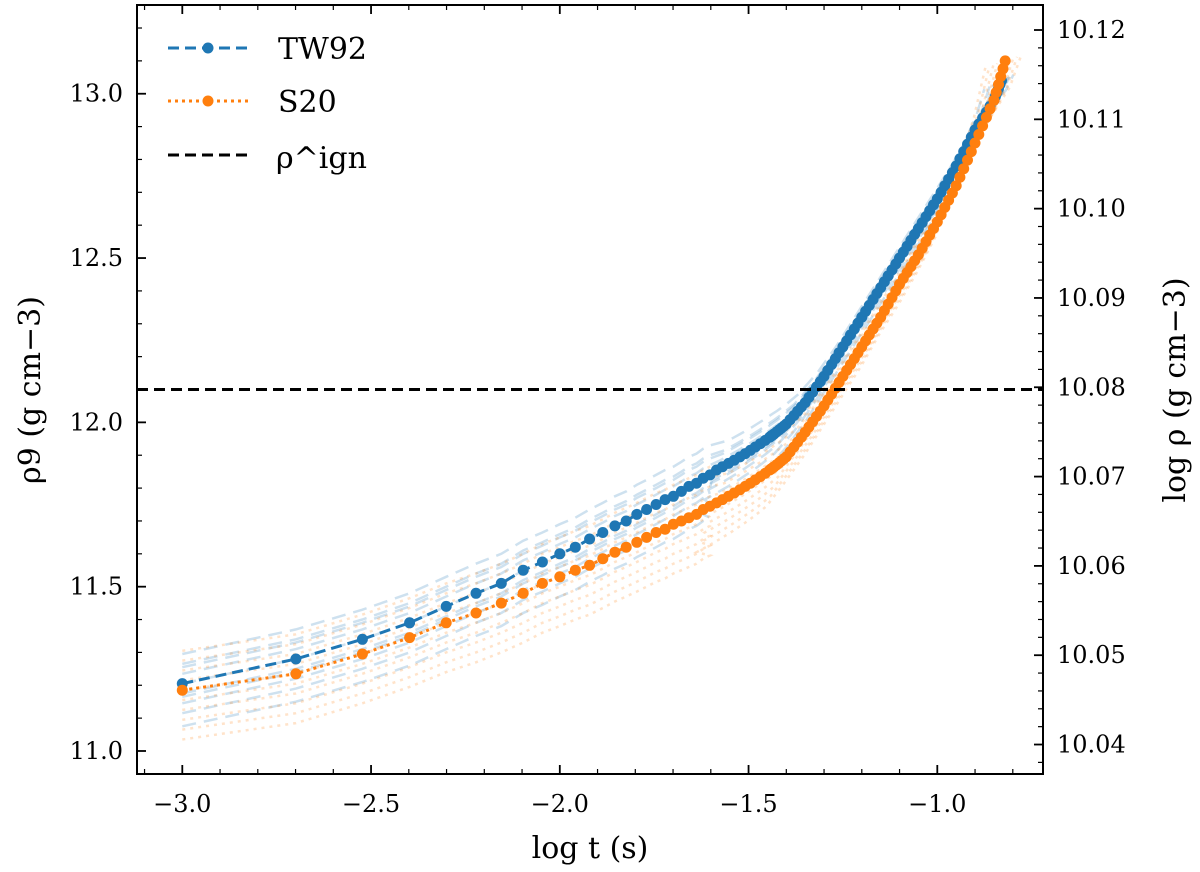 The image size is (1200, 872). Describe the element at coordinates (96, 587) in the screenshot. I see `y-tick-label-left: 11.5` at that location.